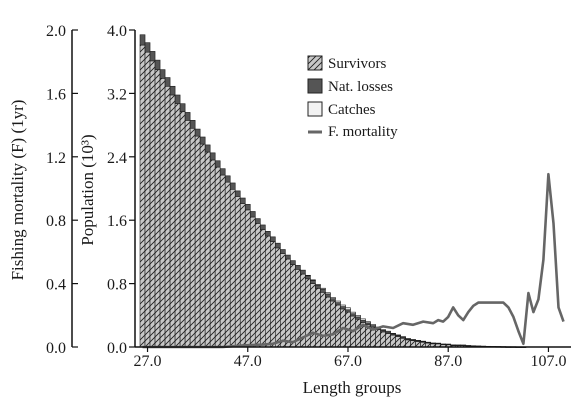 This screenshot has height=397, width=574. Describe the element at coordinates (117, 285) in the screenshot. I see `y-tick-label: 0.8` at that location.